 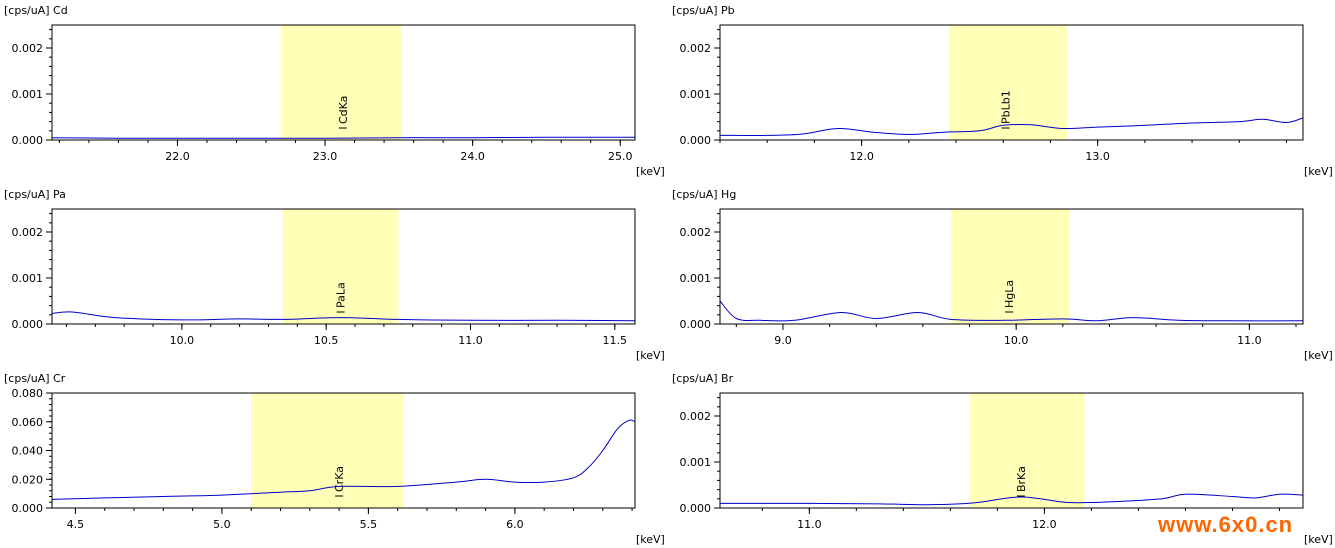 I want to click on marker-label: HgLa, so click(x=1009, y=294).